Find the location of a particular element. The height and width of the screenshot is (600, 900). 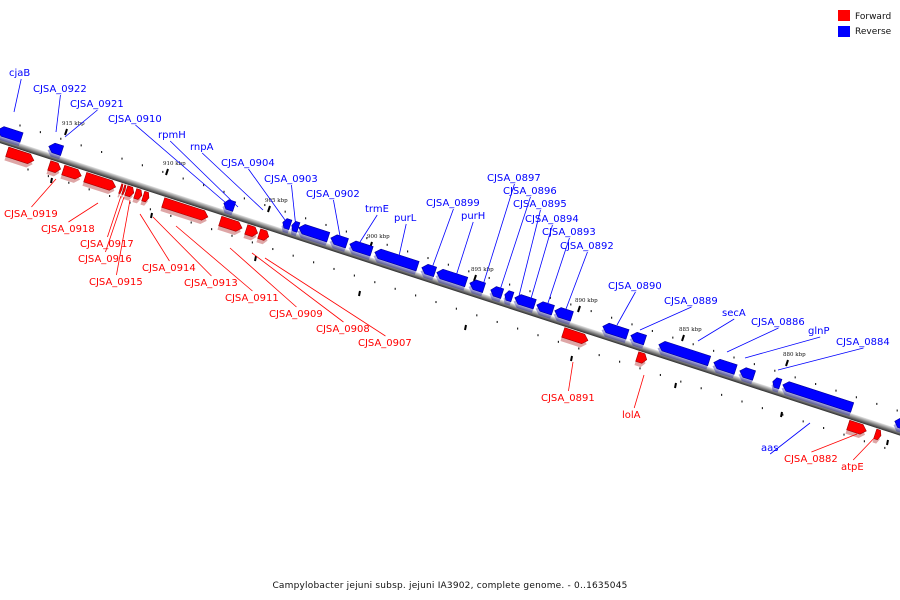

kbp-label: 910 kbp is located at coordinates (174, 164).